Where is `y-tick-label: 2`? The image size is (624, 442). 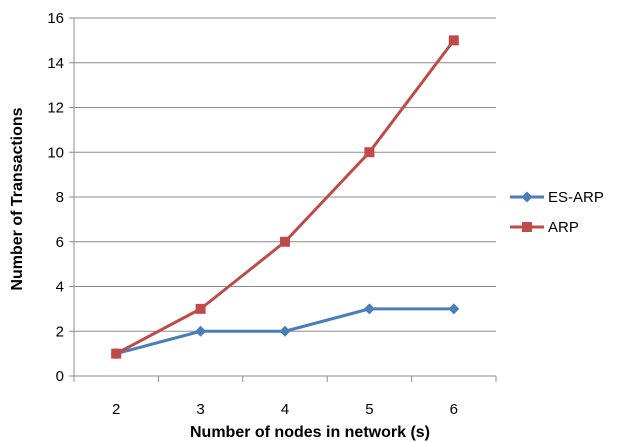
y-tick-label: 2 is located at coordinates (60, 331).